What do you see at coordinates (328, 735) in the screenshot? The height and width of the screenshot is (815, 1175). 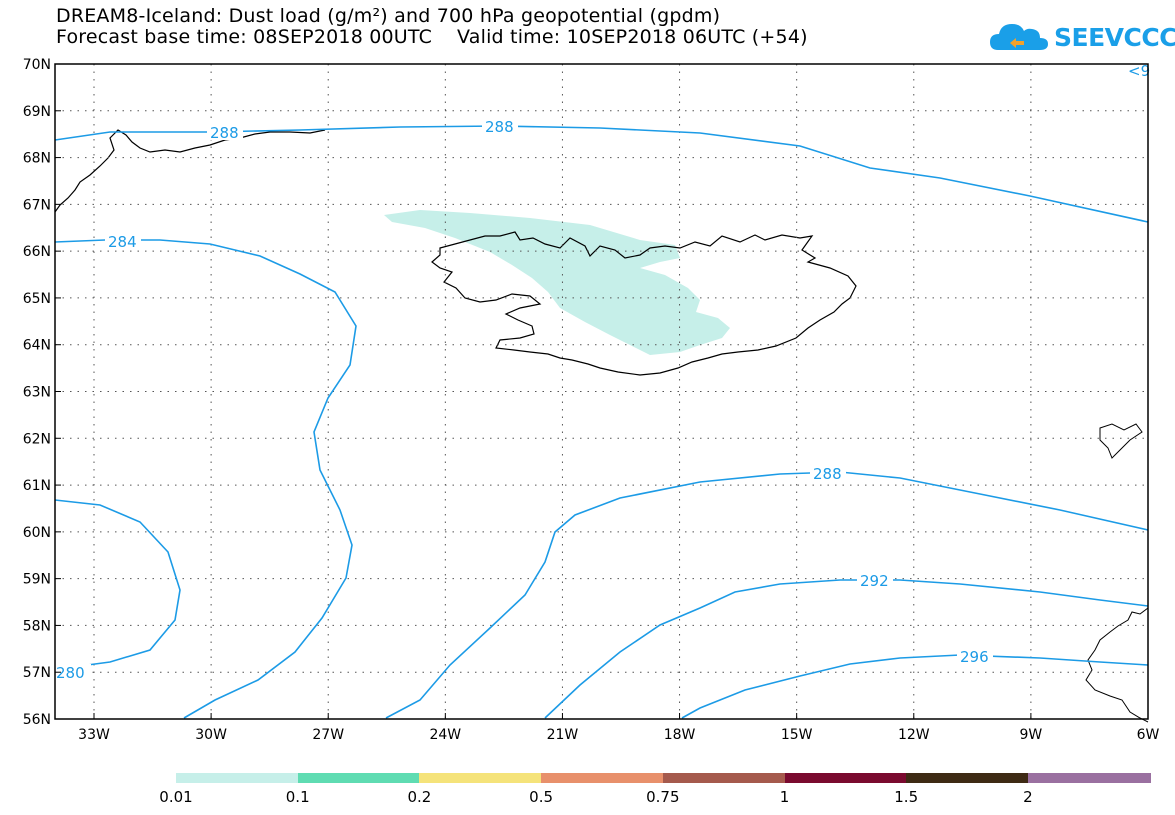 I see `lon-tick-label: 27W` at bounding box center [328, 735].